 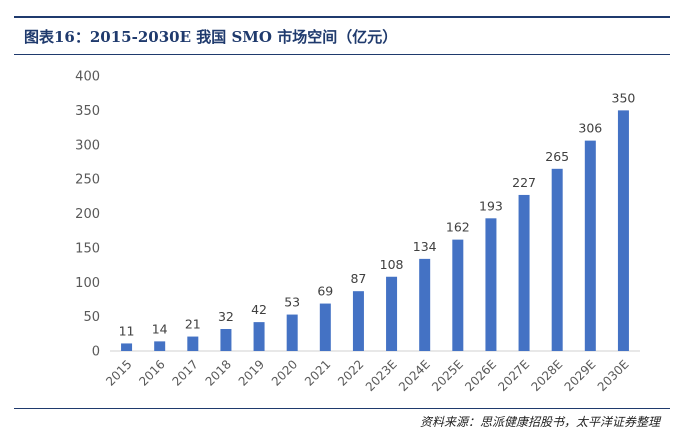 What do you see at coordinates (342, 17) in the screenshot?
I see `top-rule` at bounding box center [342, 17].